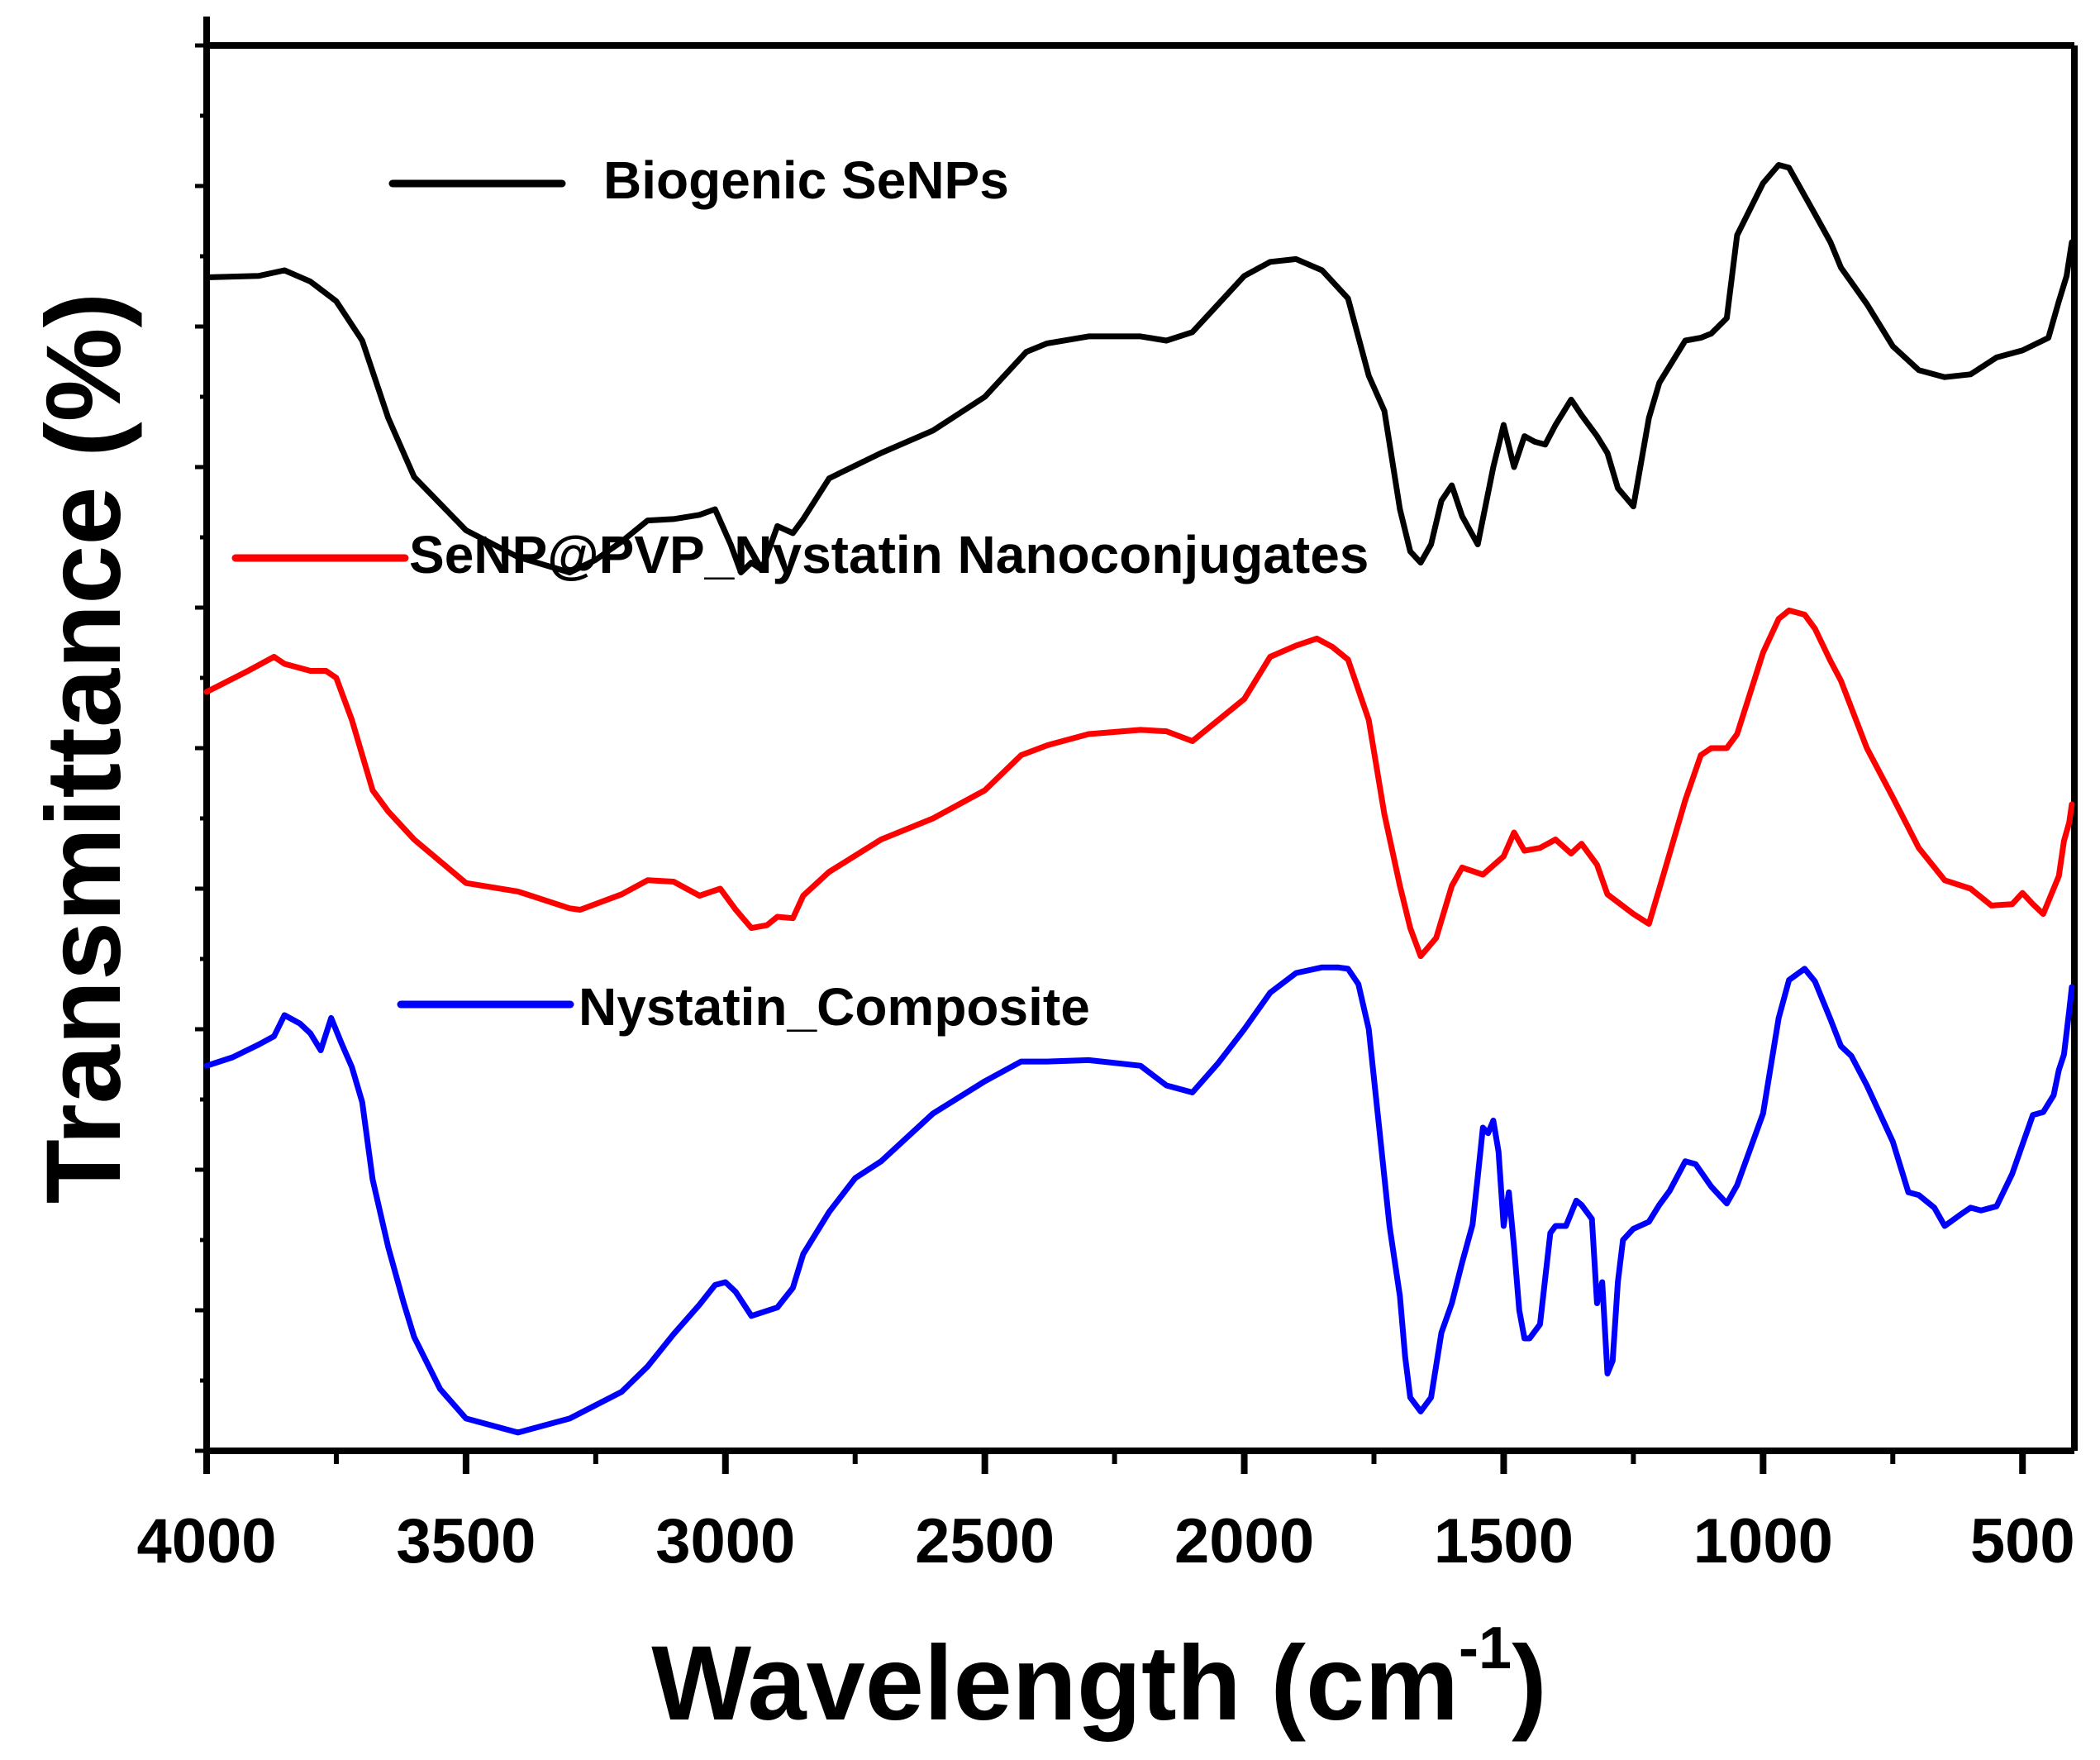 The image size is (2100, 1760). Describe the element at coordinates (1244, 1541) in the screenshot. I see `x-tick-label-2000: 2000` at that location.